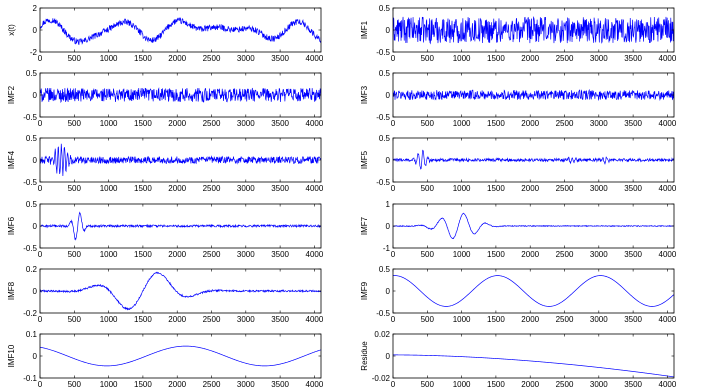  Describe the element at coordinates (11, 30) in the screenshot. I see `y-axis-label: x(t)` at that location.